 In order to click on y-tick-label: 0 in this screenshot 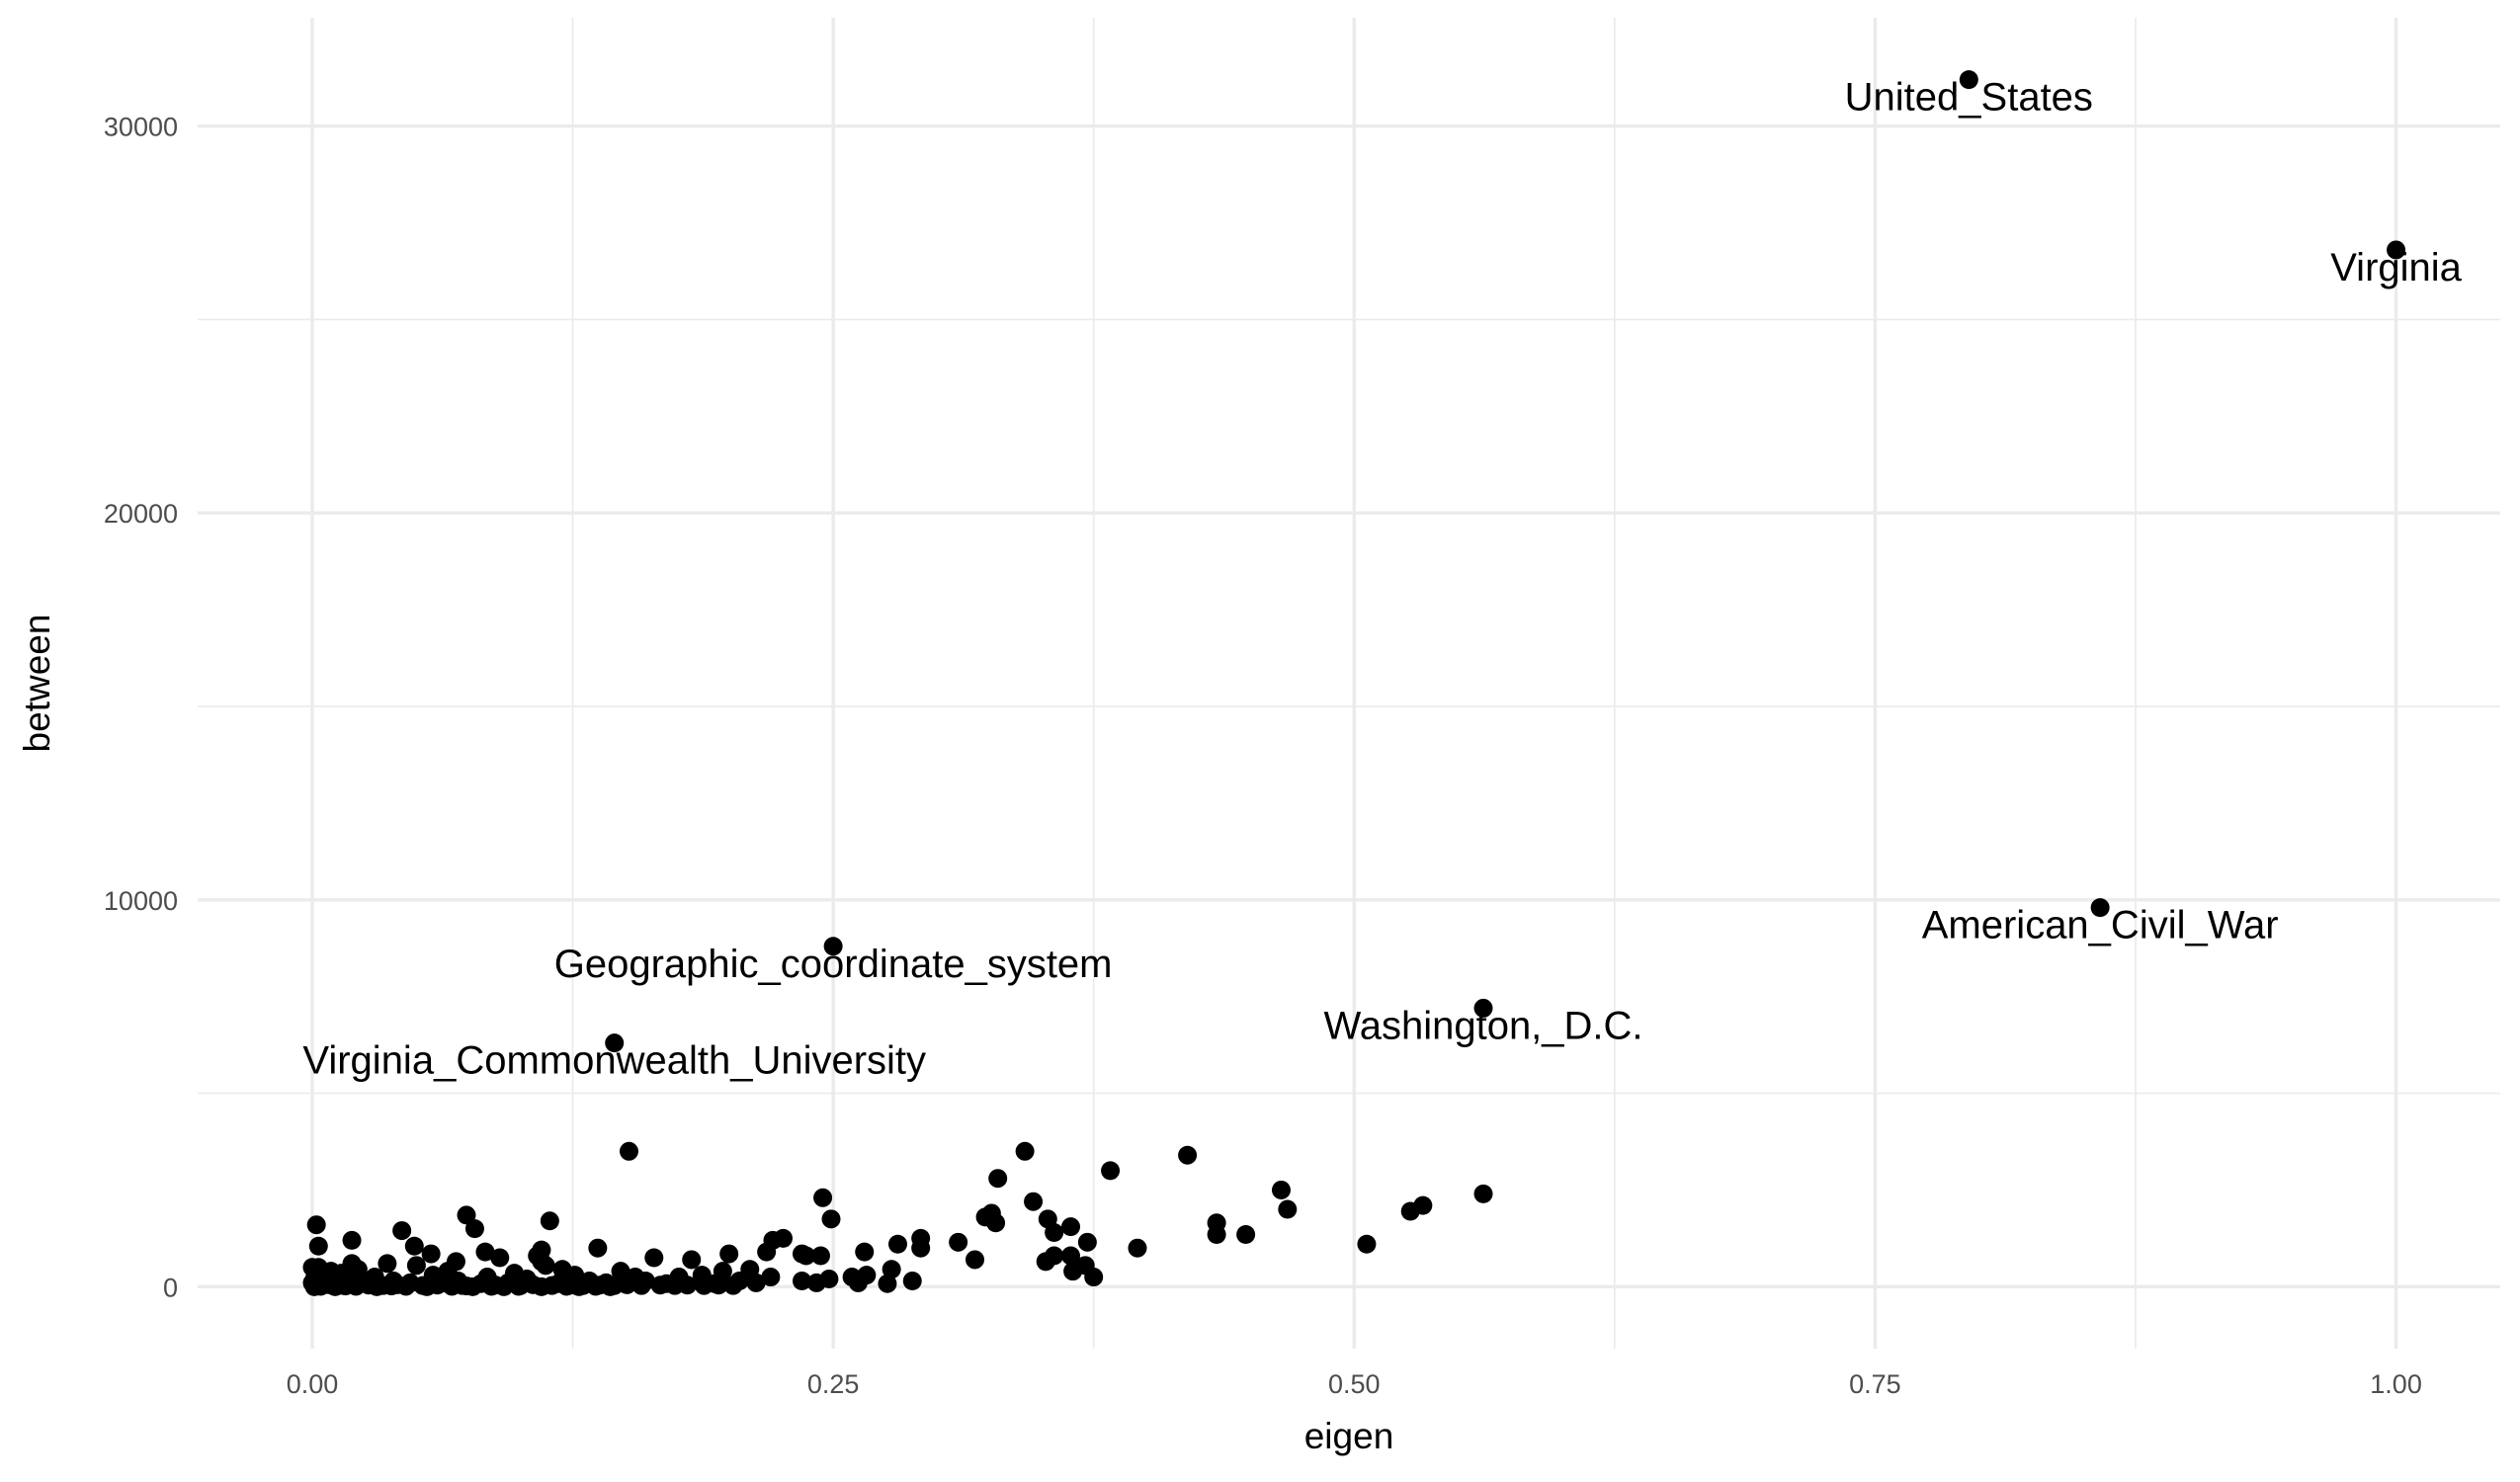, I will do `click(170, 1287)`.